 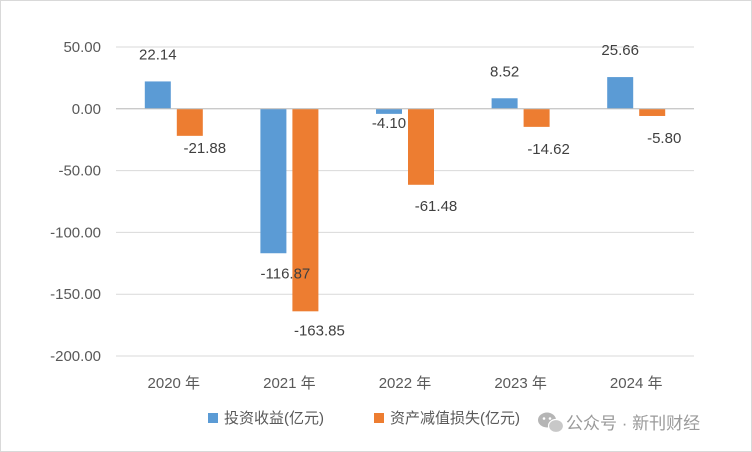 I want to click on data-label-impairment-4: -5.80, so click(x=664, y=138).